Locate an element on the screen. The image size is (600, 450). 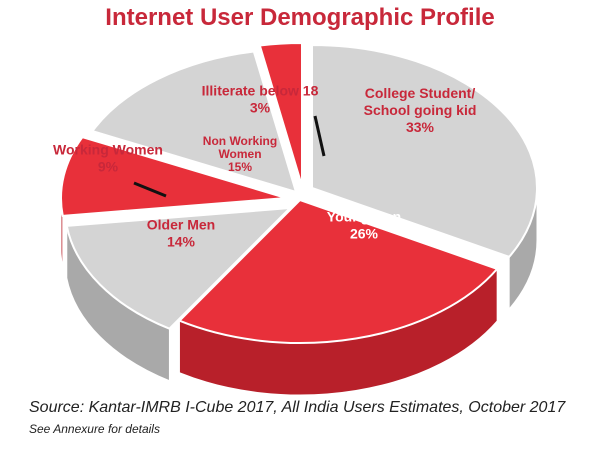
slice-value-label-4: 9% is located at coordinates (108, 167).